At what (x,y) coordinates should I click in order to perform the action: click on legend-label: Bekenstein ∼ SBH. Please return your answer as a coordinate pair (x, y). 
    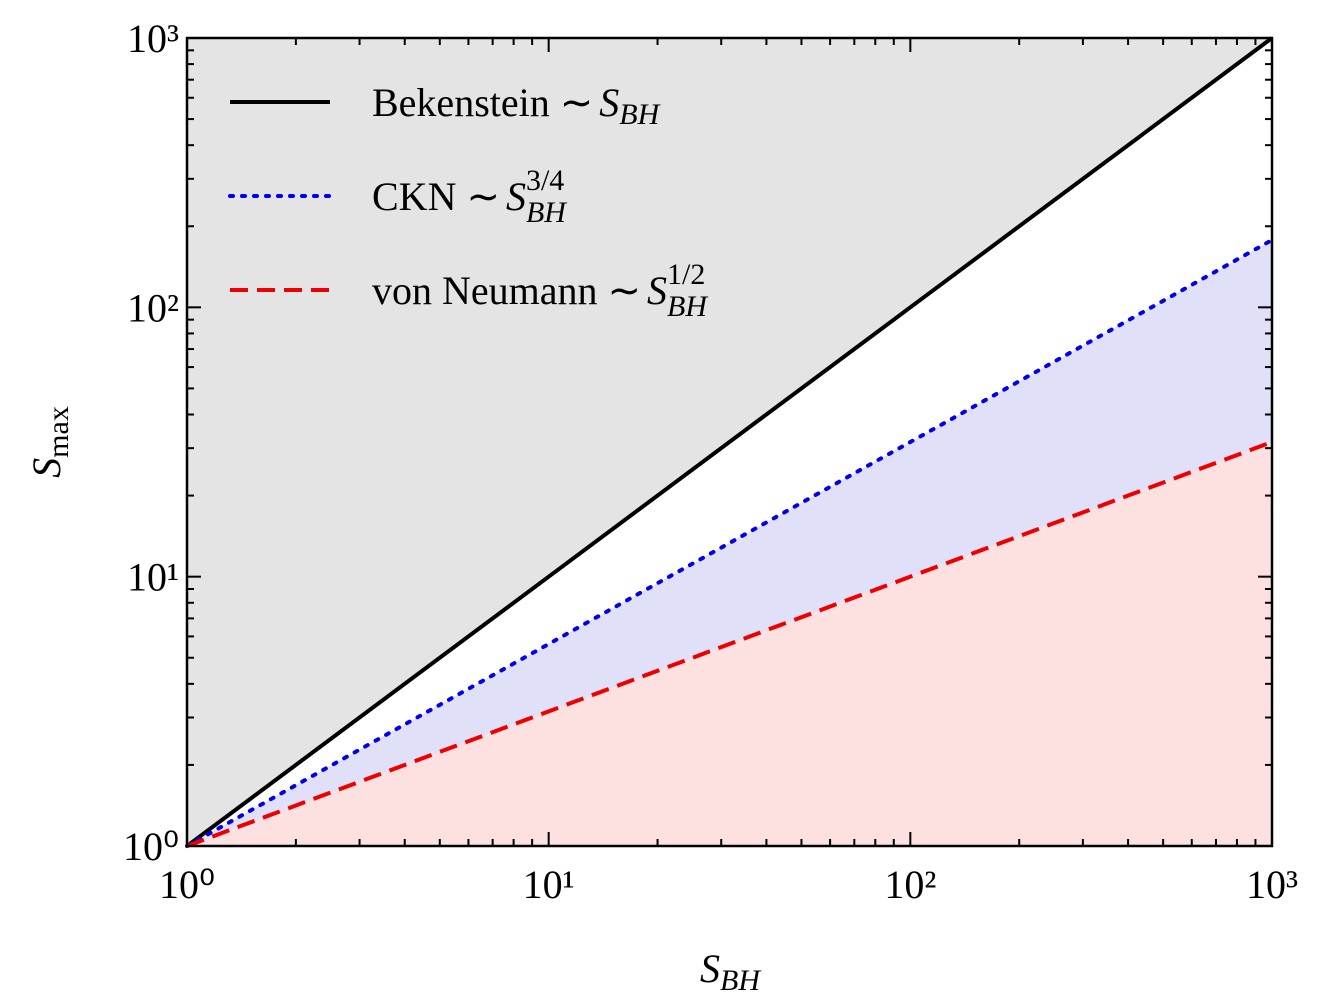
    Looking at the image, I should click on (517, 105).